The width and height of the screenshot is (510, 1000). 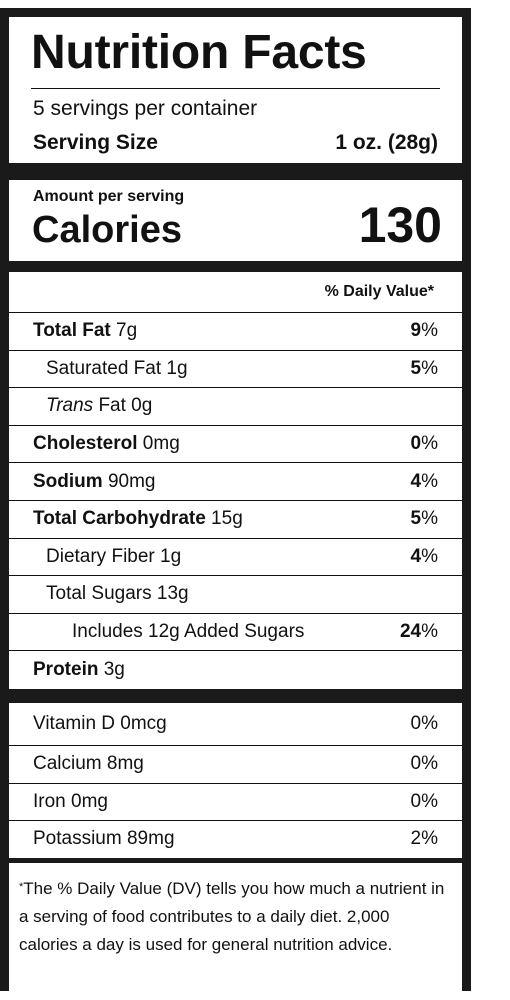 I want to click on nutrient-percent: 0%, so click(x=424, y=444).